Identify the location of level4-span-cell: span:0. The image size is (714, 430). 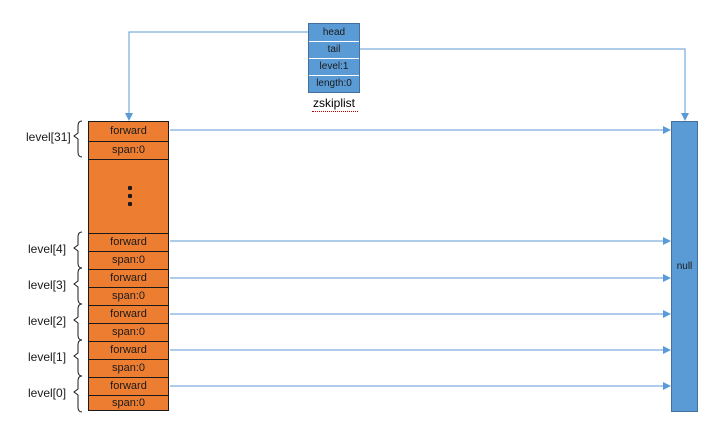
(128, 260).